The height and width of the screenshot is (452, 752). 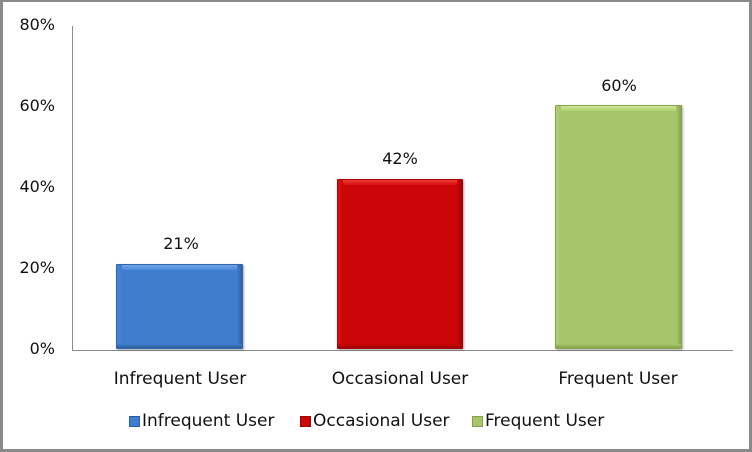 I want to click on legend-swatch-blue-icon, so click(x=134, y=421).